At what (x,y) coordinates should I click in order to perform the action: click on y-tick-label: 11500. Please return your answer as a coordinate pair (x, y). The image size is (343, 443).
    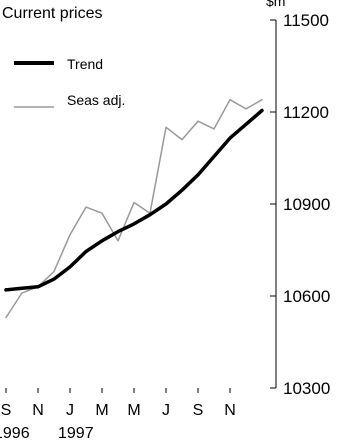
    Looking at the image, I should click on (306, 20).